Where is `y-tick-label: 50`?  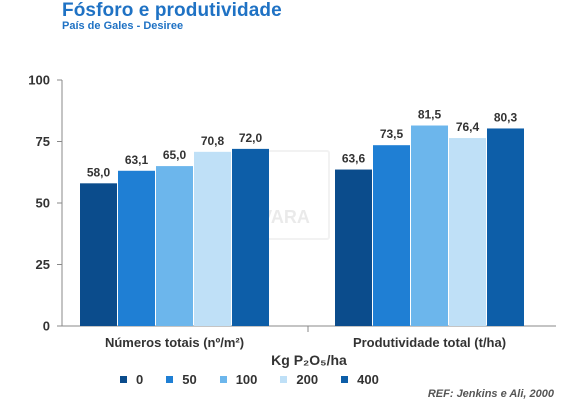
y-tick-label: 50 is located at coordinates (43, 203).